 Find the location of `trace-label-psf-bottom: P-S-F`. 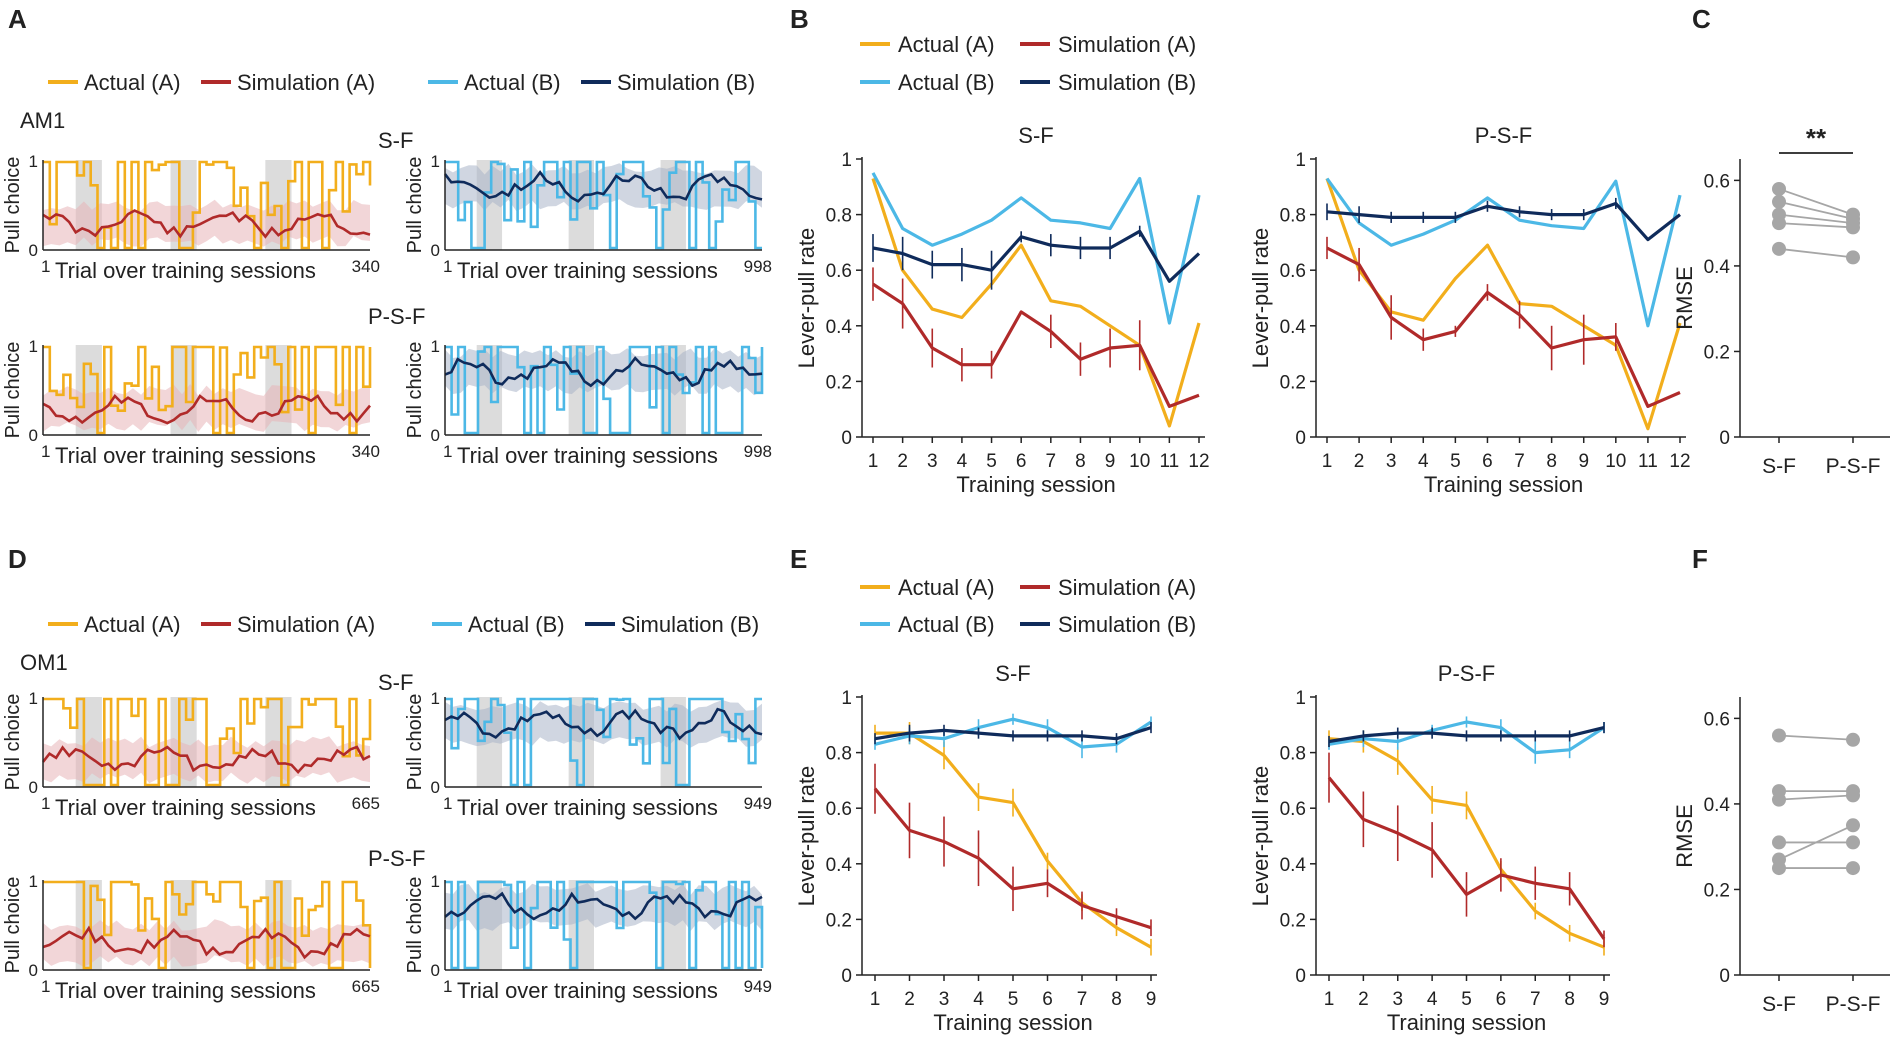

trace-label-psf-bottom: P-S-F is located at coordinates (396, 858).